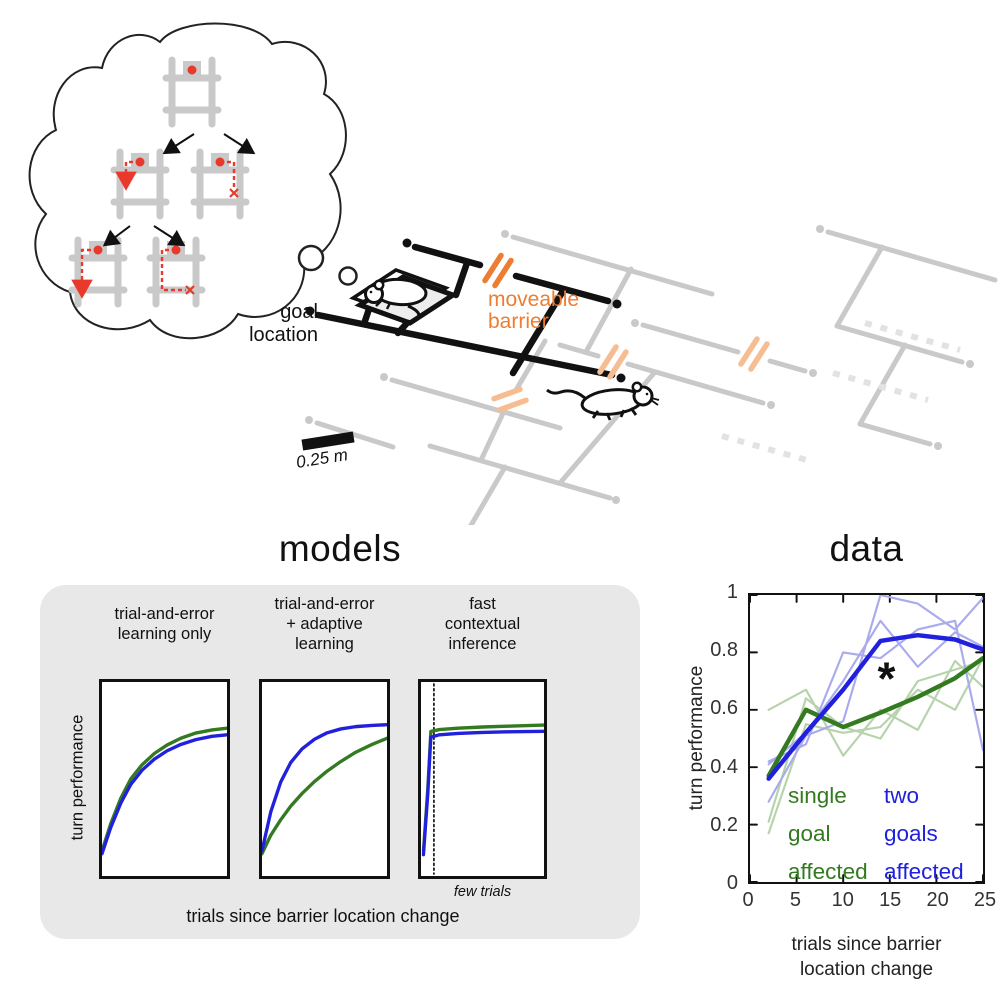 This screenshot has width=1000, height=983. What do you see at coordinates (534, 310) in the screenshot?
I see `moveable-barrier-label: moveable barrier` at bounding box center [534, 310].